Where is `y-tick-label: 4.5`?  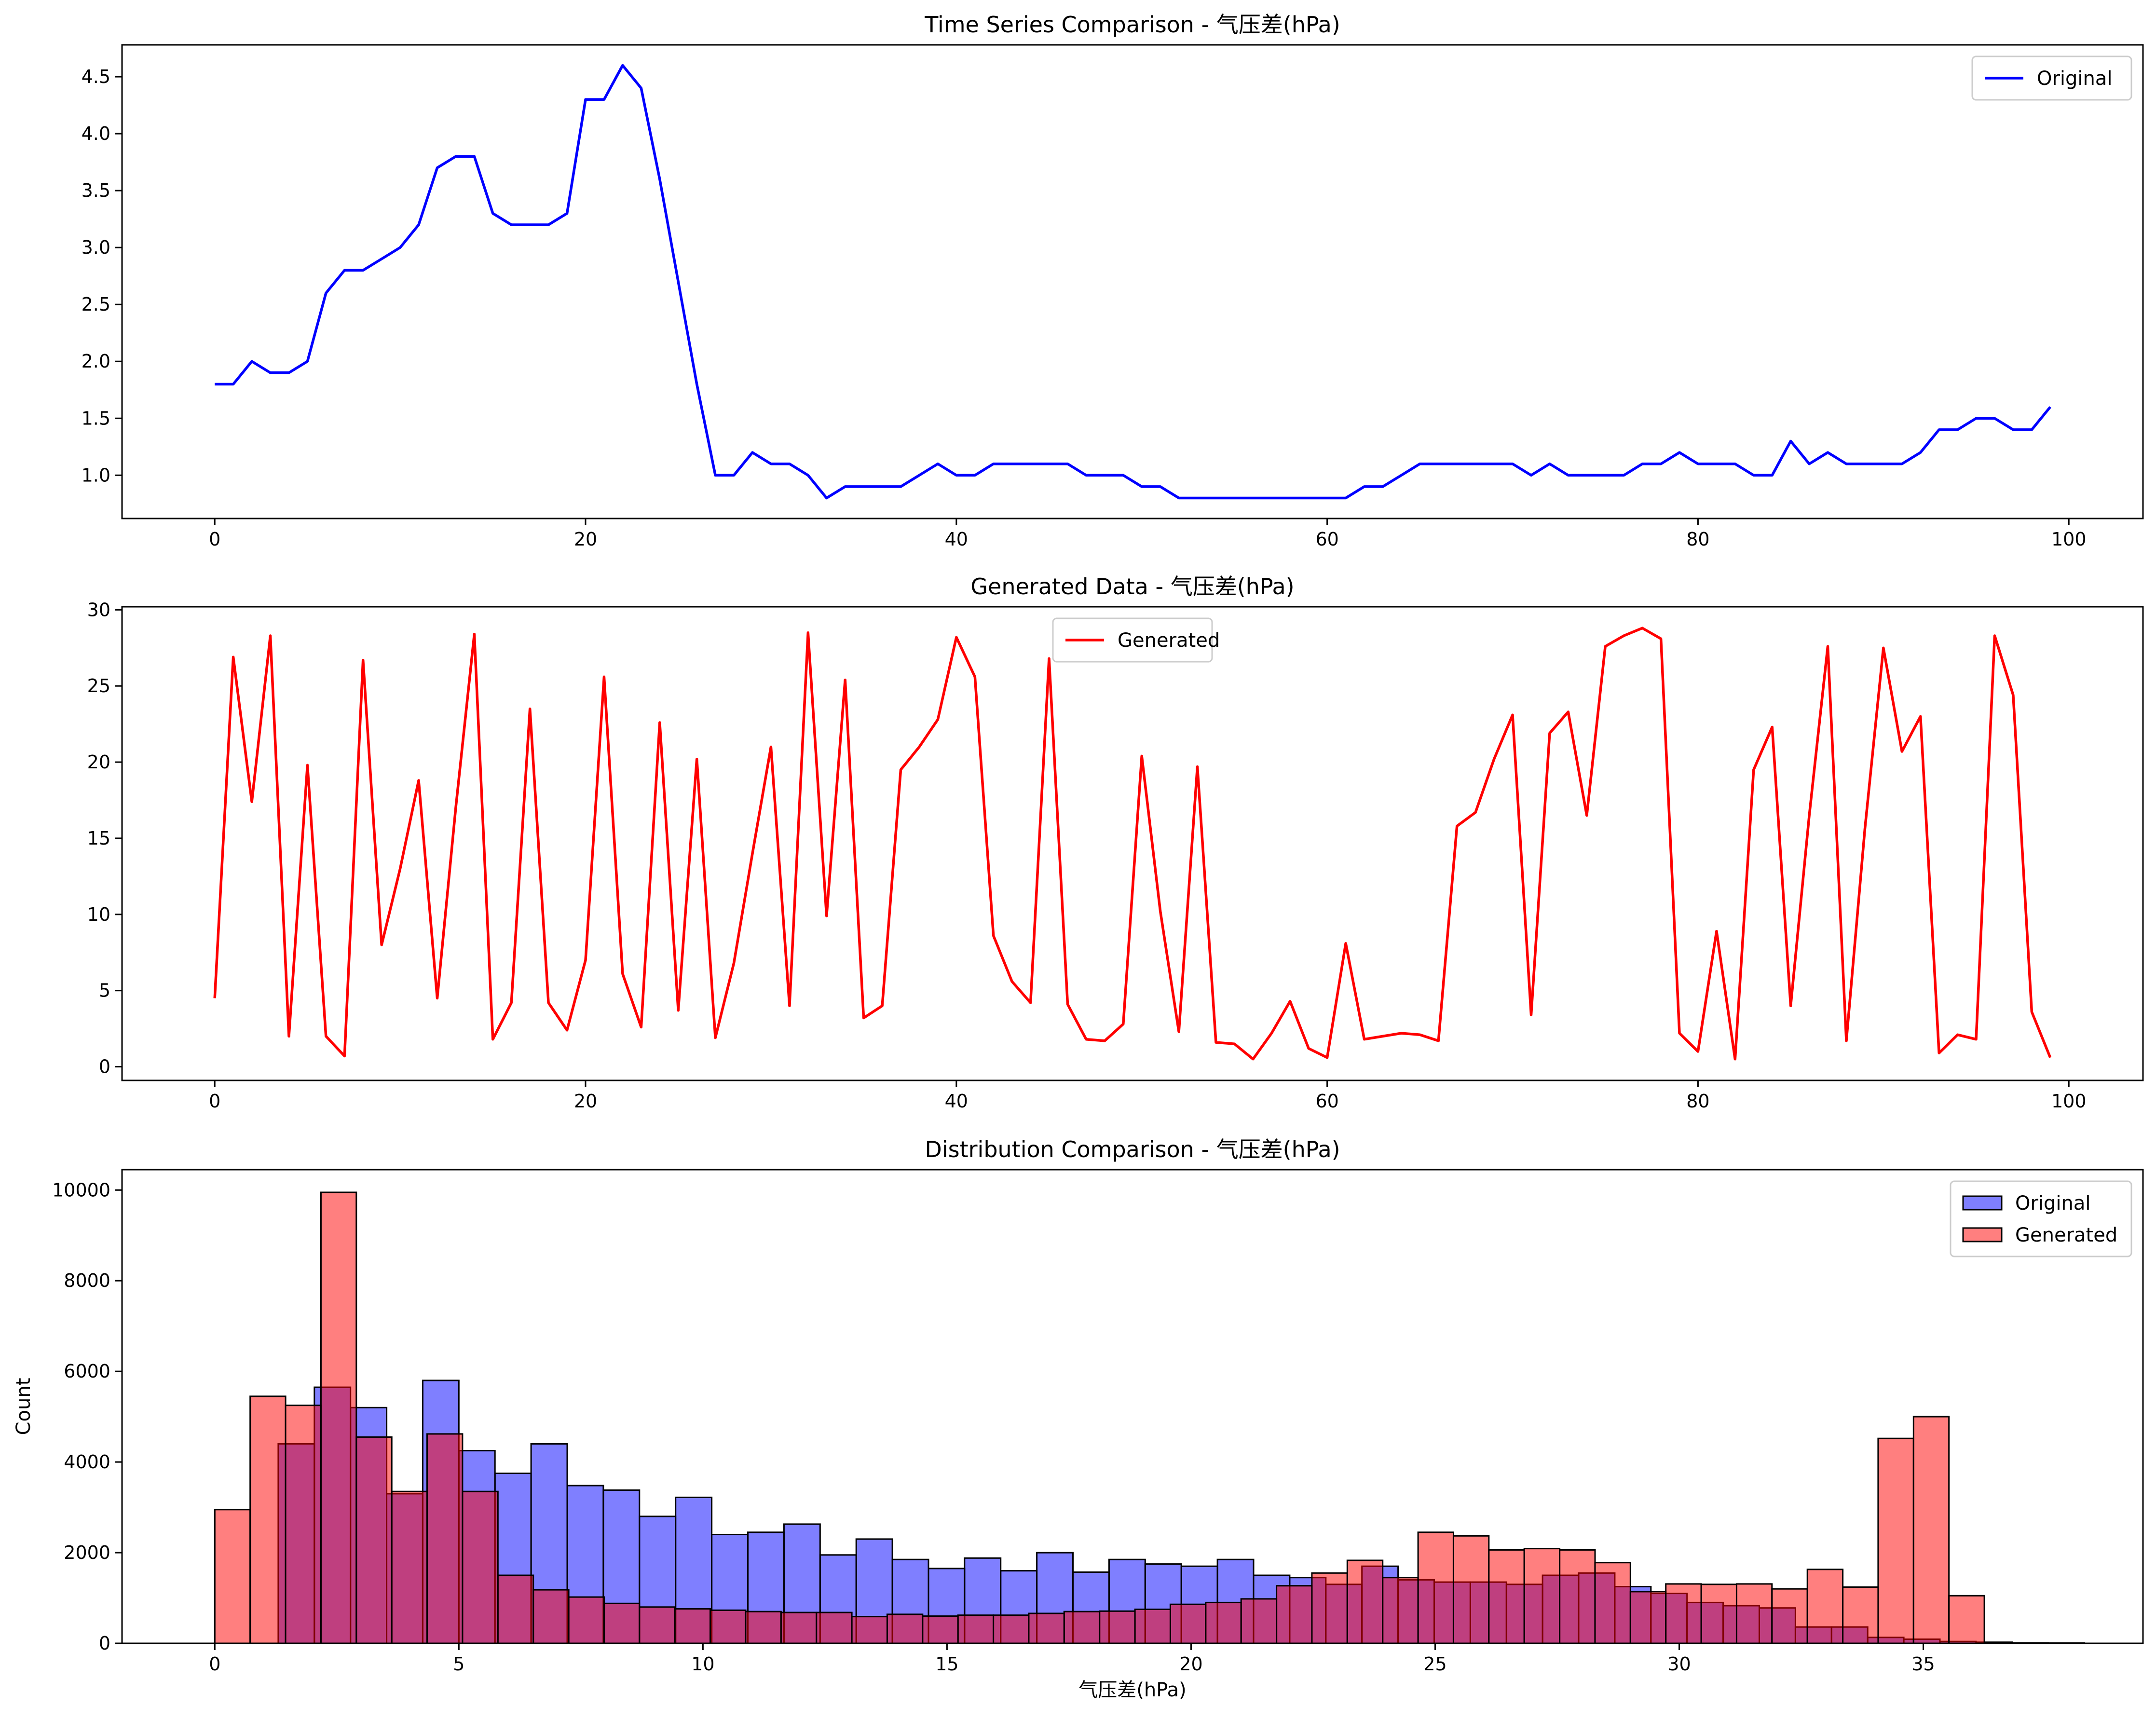
y-tick-label: 4.5 is located at coordinates (96, 76).